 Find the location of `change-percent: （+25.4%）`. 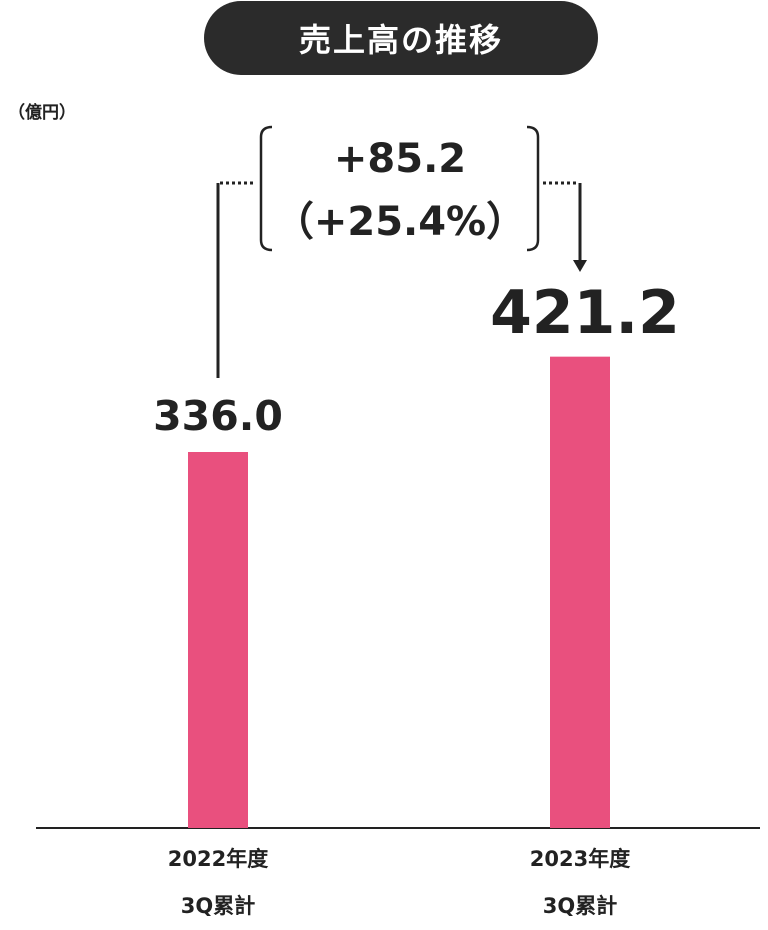

change-percent: （+25.4%） is located at coordinates (400, 222).